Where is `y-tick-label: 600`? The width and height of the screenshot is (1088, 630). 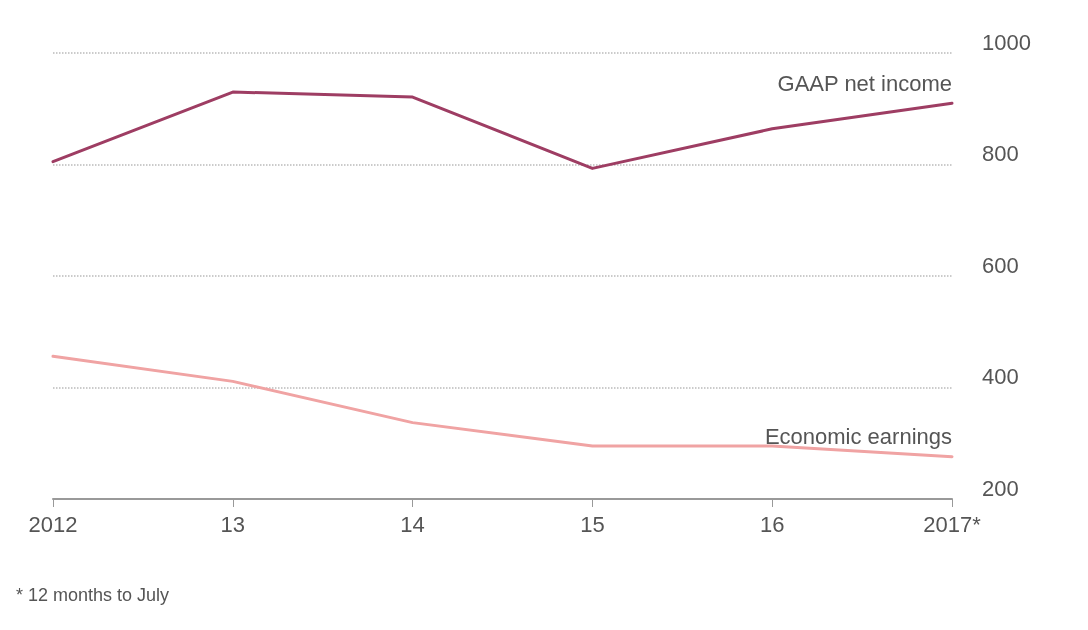 y-tick-label: 600 is located at coordinates (1000, 265).